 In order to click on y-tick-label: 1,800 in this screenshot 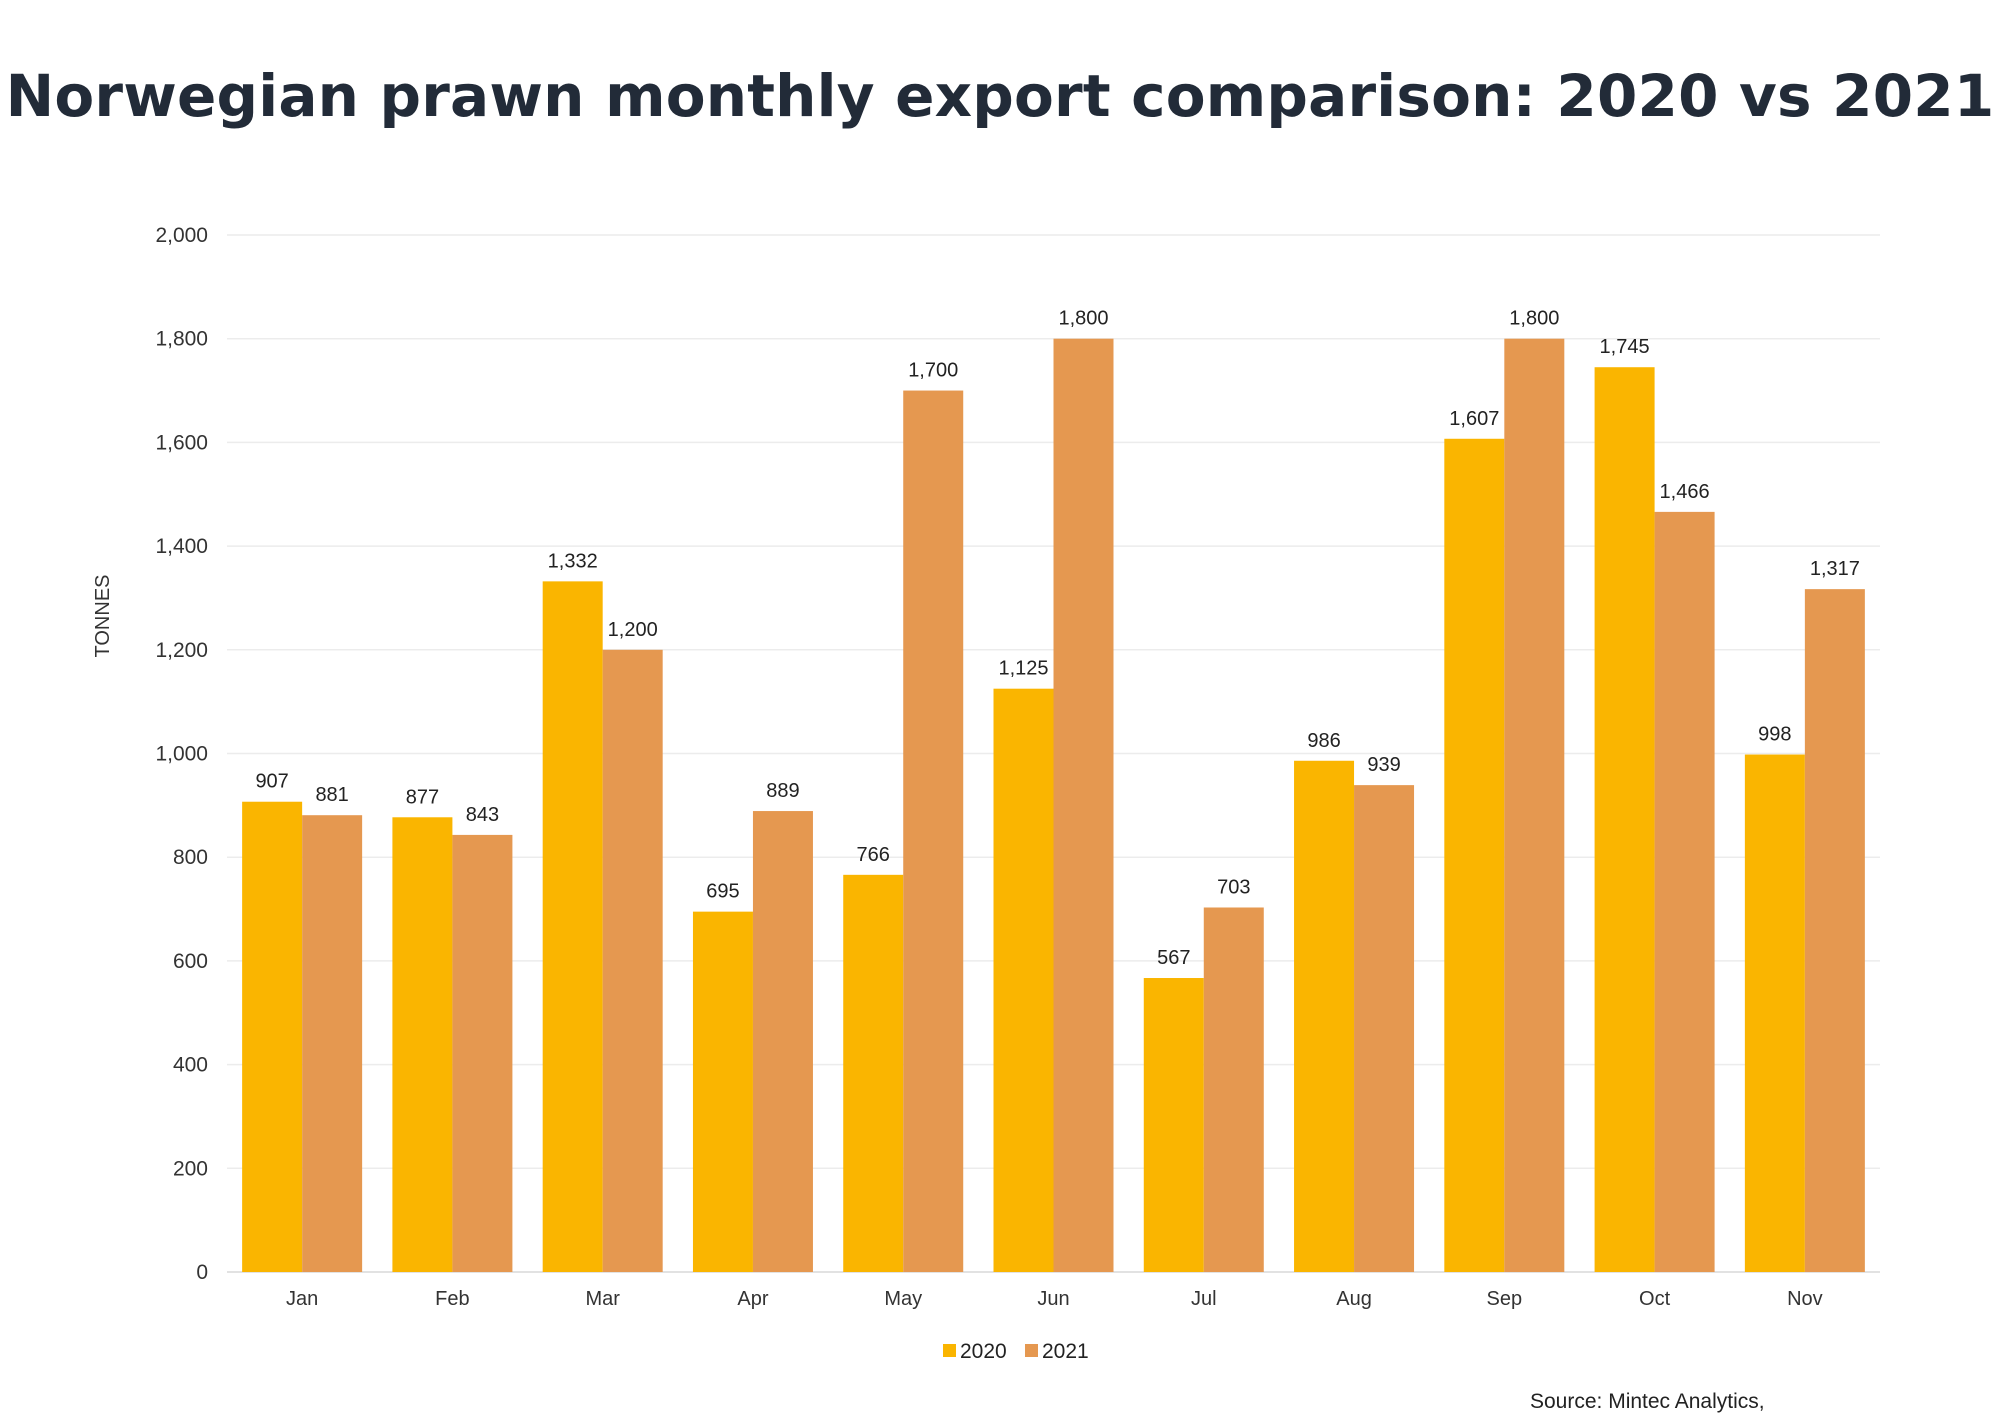, I will do `click(181, 339)`.